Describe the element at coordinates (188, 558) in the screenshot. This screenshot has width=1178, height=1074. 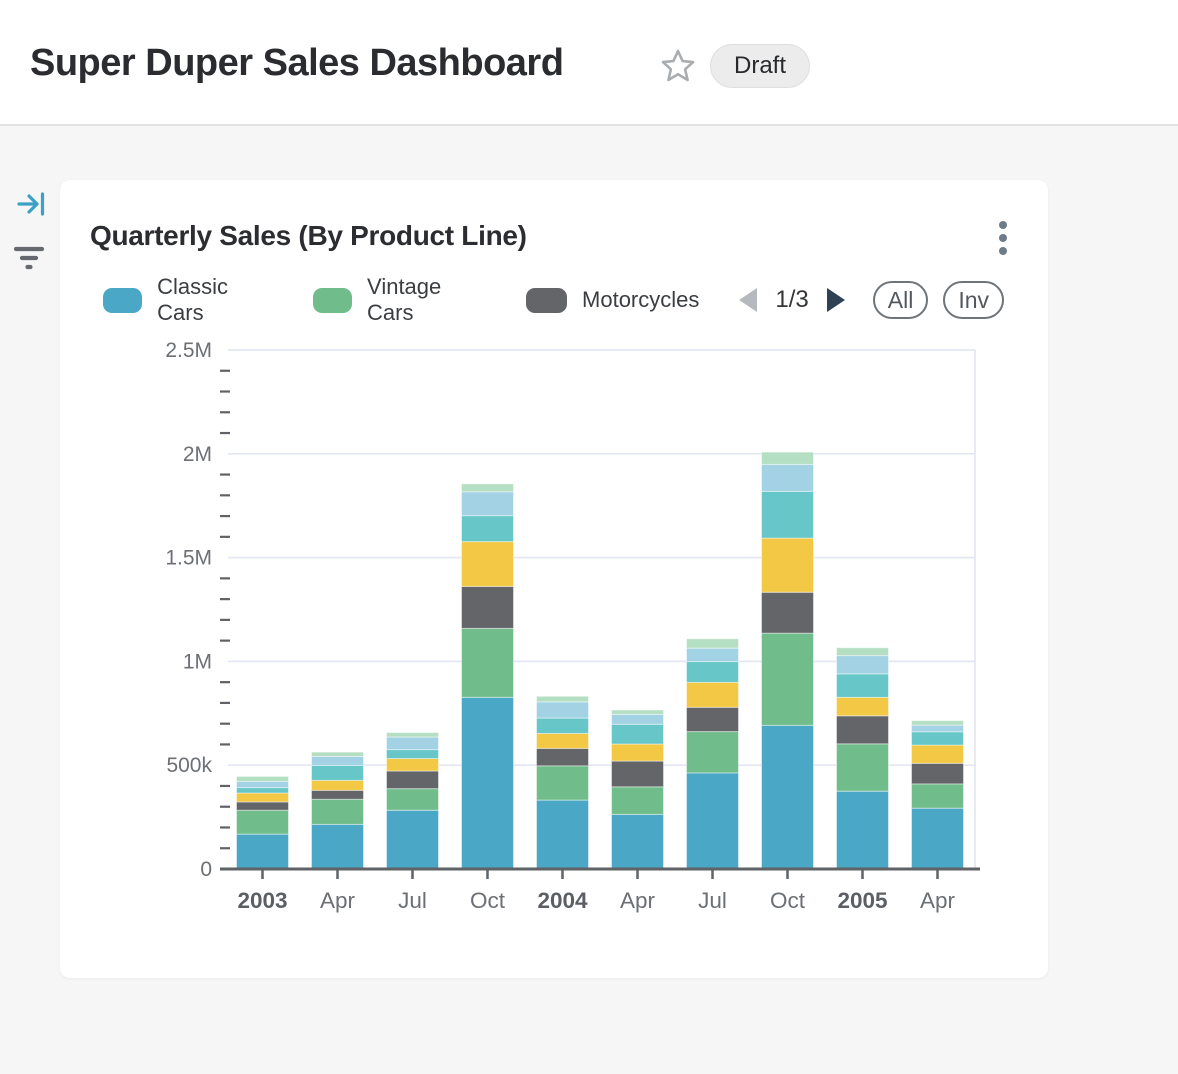
I see `y-axis-label: 1.5M` at that location.